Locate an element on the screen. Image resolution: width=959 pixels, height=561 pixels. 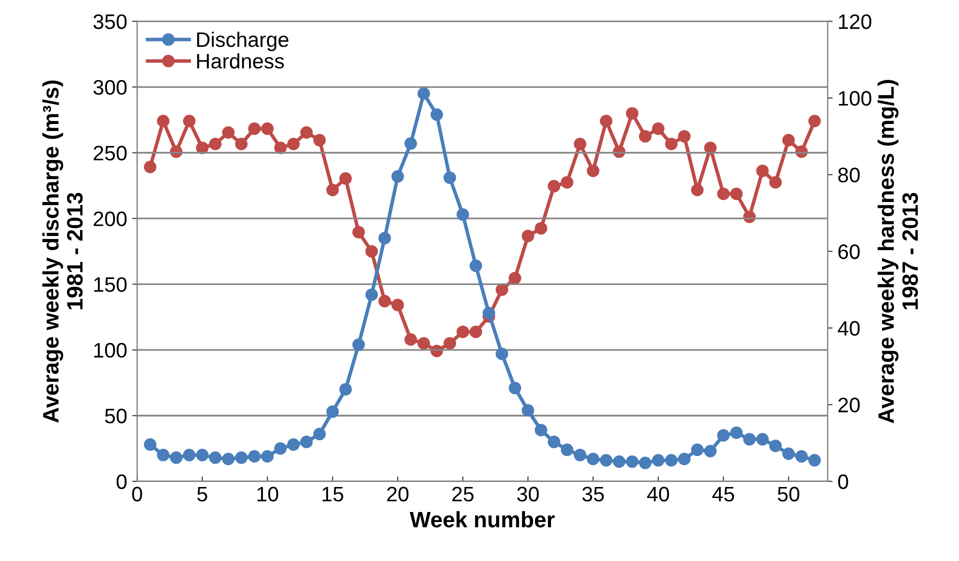
y-tick-label: 150 is located at coordinates (110, 284).